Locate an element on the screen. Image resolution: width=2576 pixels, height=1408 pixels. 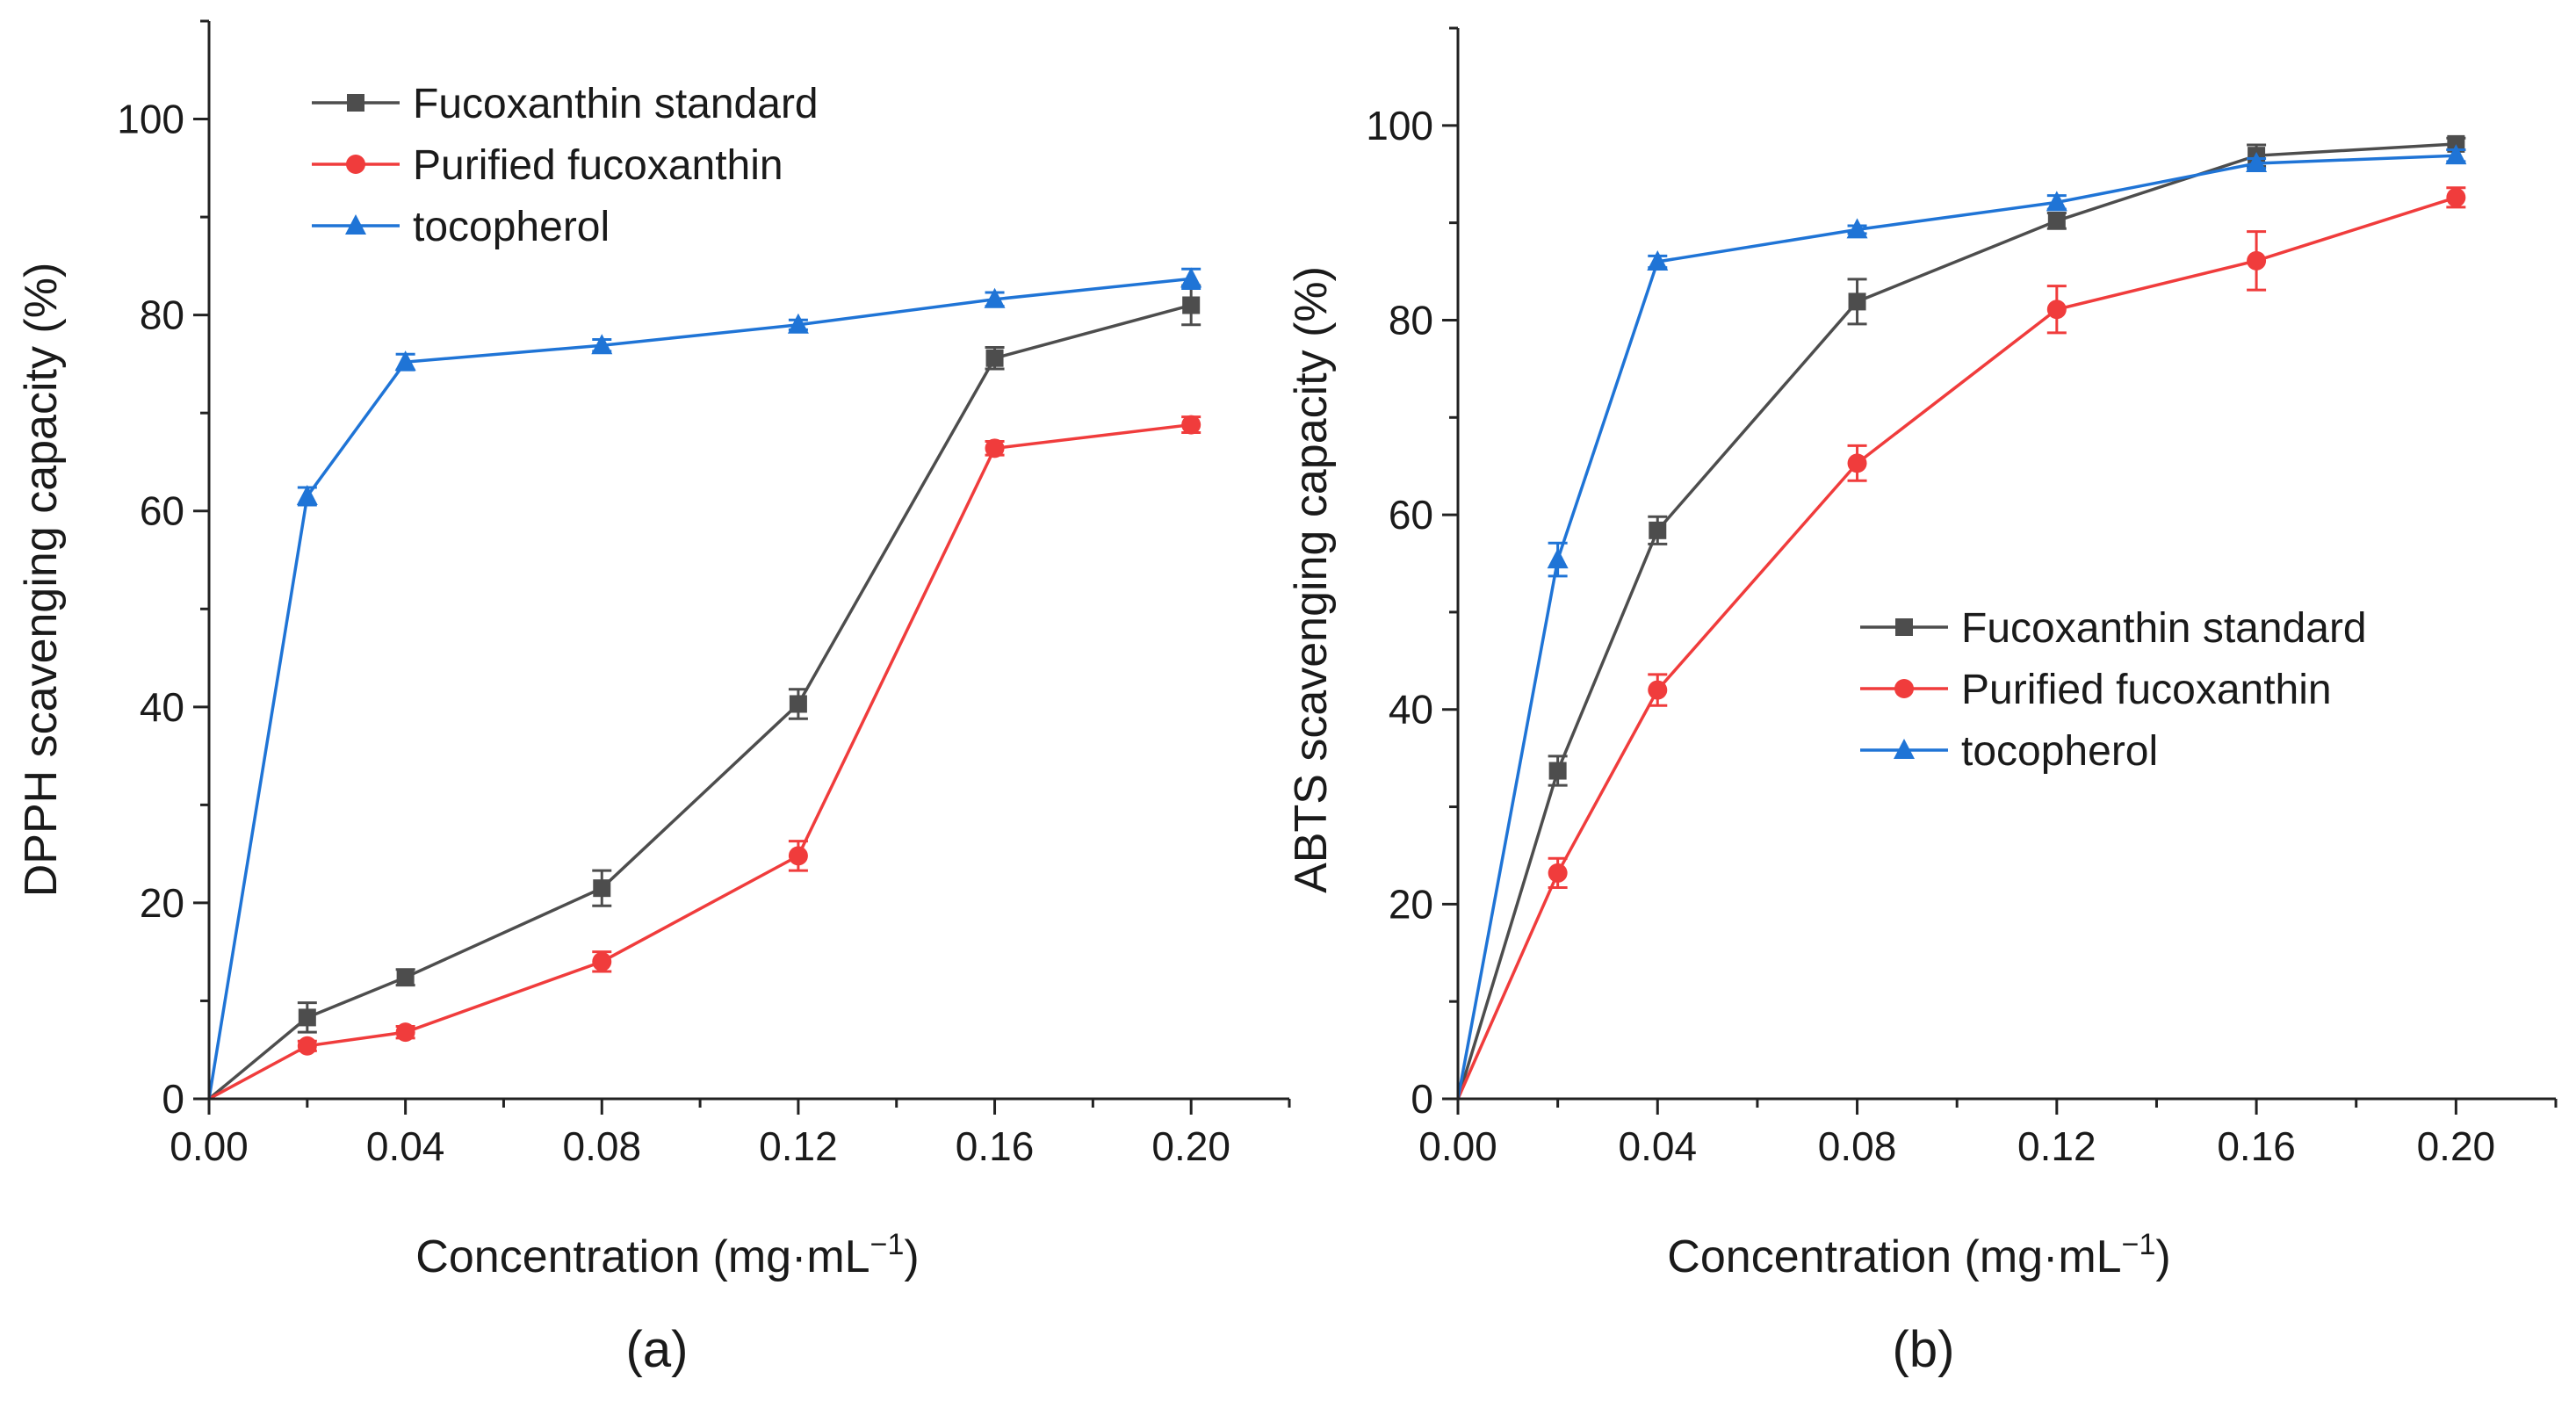
y-axis-title-b: ABTS scavenging capacity (%) is located at coordinates (1311, 579).